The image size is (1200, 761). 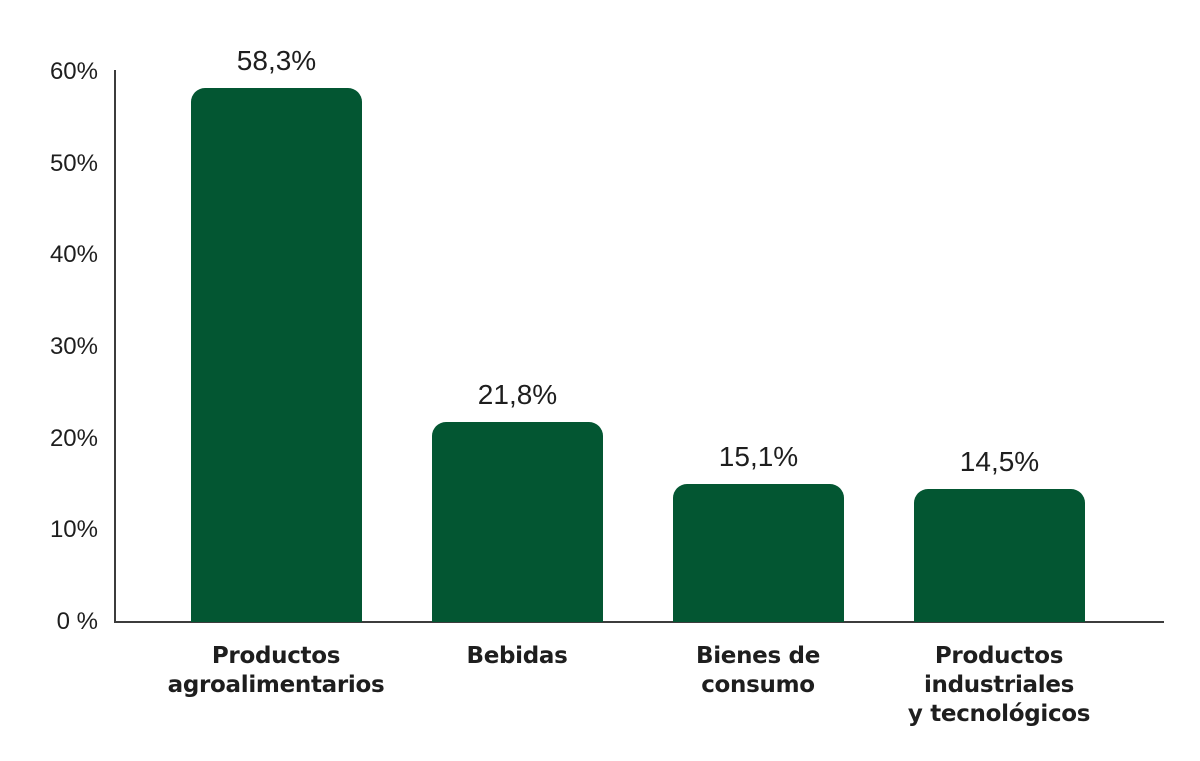 What do you see at coordinates (276, 60) in the screenshot?
I see `value-label: 58,3%` at bounding box center [276, 60].